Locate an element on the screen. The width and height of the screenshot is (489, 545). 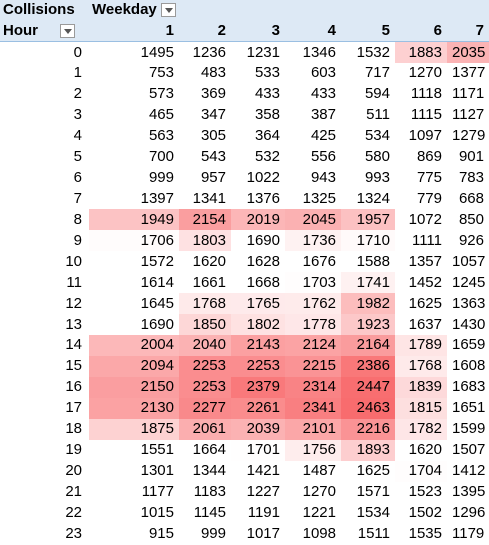
pivot-value-cell: 1661 is located at coordinates (205, 283).